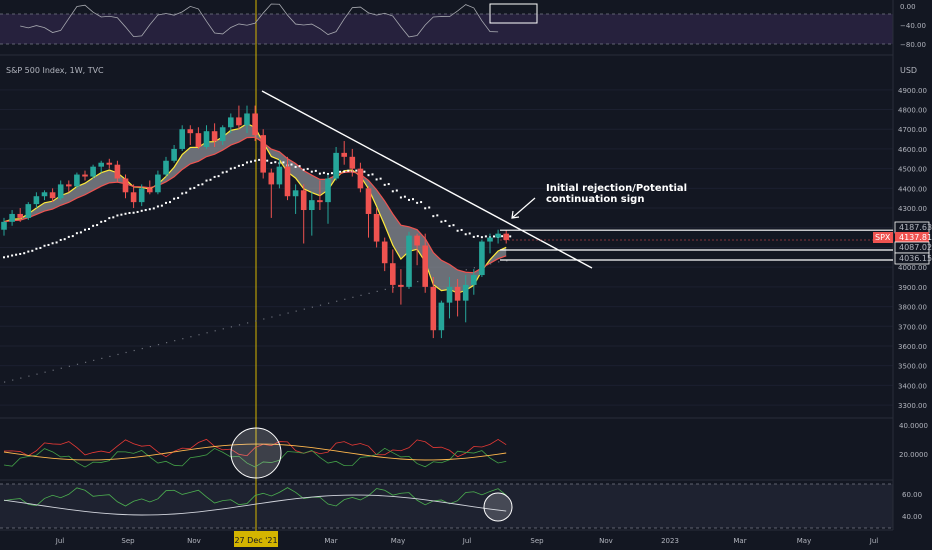 This screenshot has width=932, height=550. I want to click on top-tick-1: −40.00, so click(913, 26).